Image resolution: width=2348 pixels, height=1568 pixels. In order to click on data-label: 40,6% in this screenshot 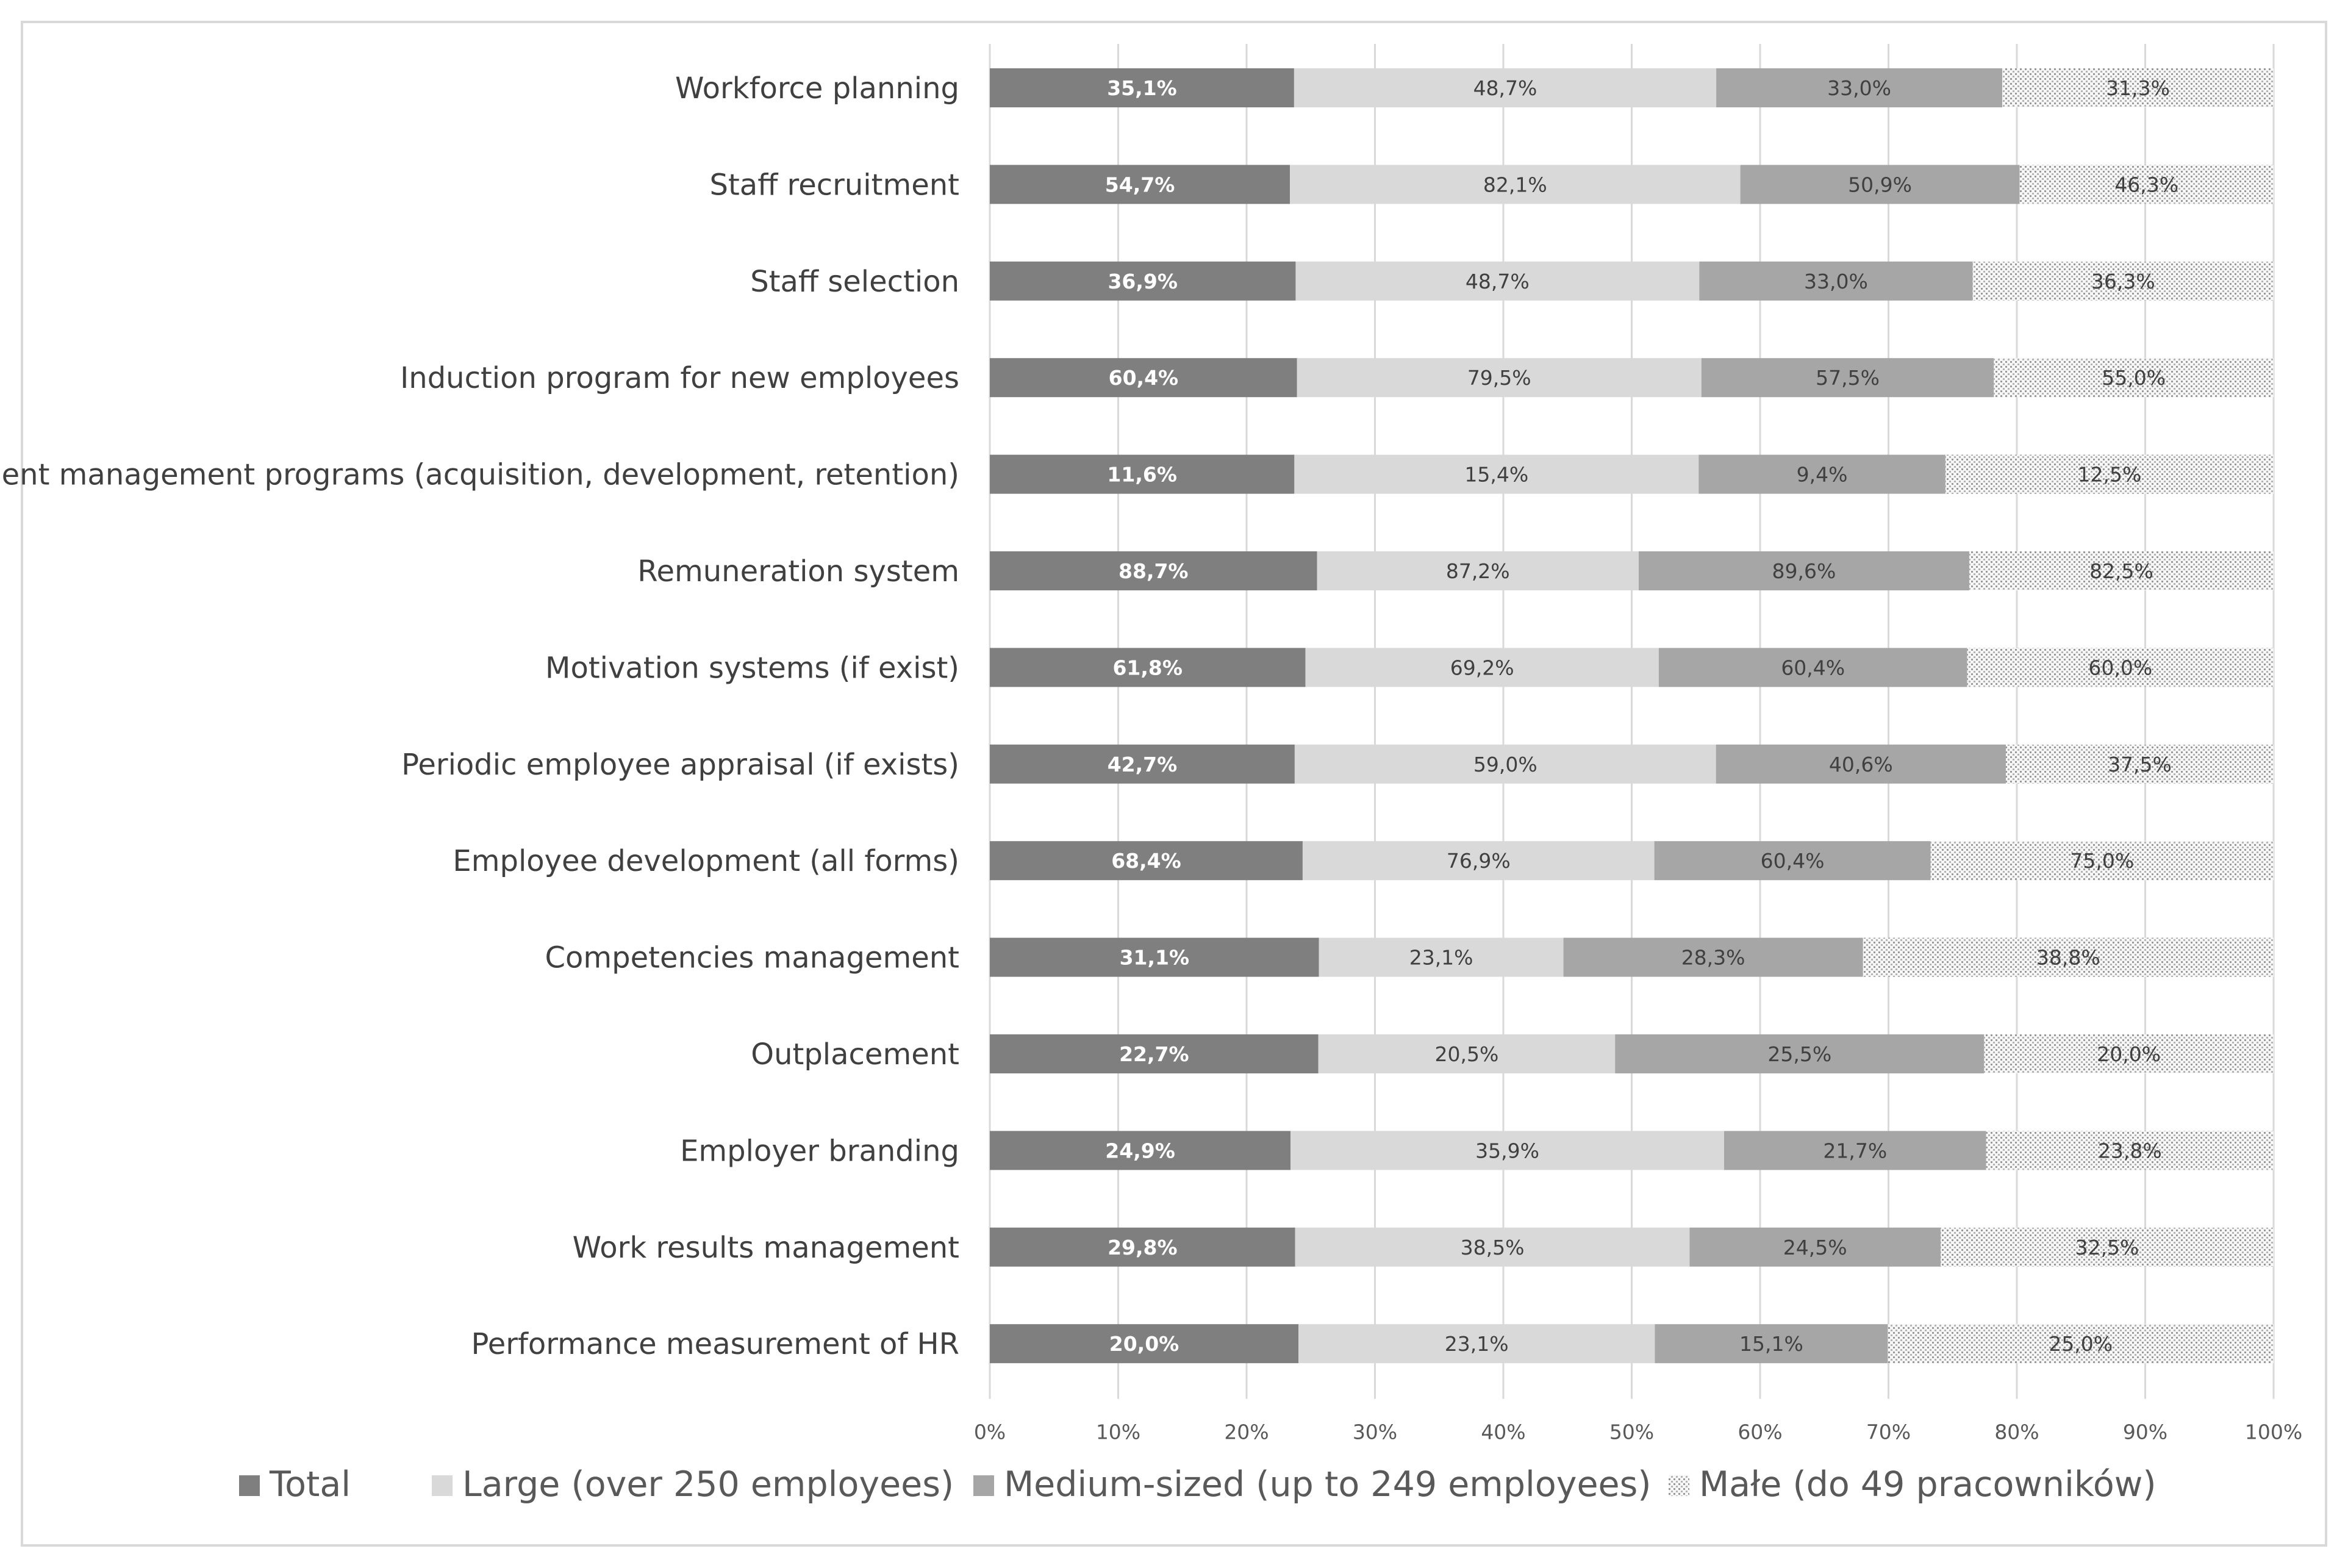, I will do `click(1861, 764)`.